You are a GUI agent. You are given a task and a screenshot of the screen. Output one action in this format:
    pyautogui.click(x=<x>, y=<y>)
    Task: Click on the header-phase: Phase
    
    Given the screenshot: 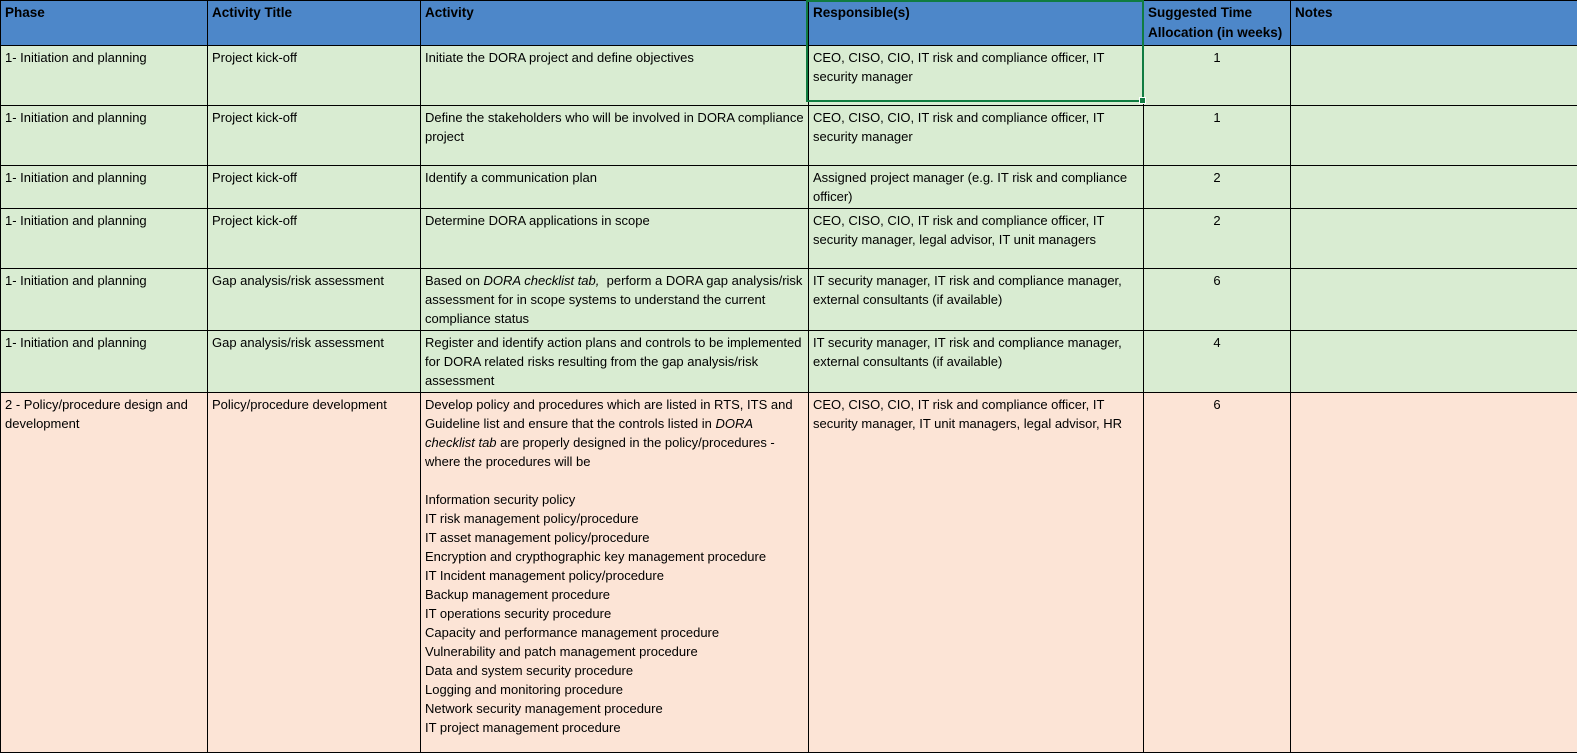 What is the action you would take?
    pyautogui.click(x=104, y=23)
    